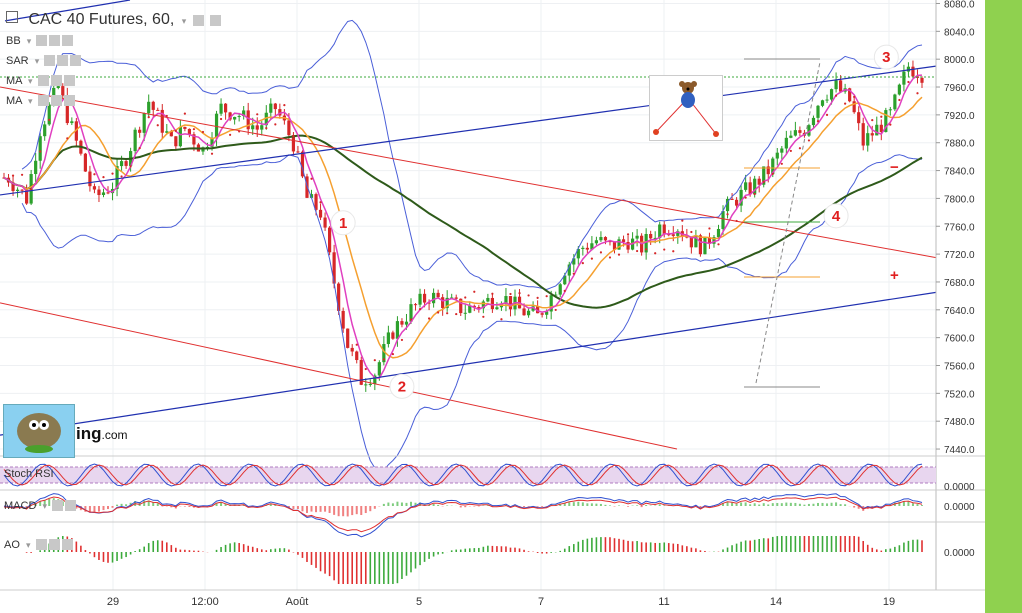  What do you see at coordinates (114, 20) in the screenshot?
I see `chart-title-row: CAC 40 Futures, 60, ▾` at bounding box center [114, 20].